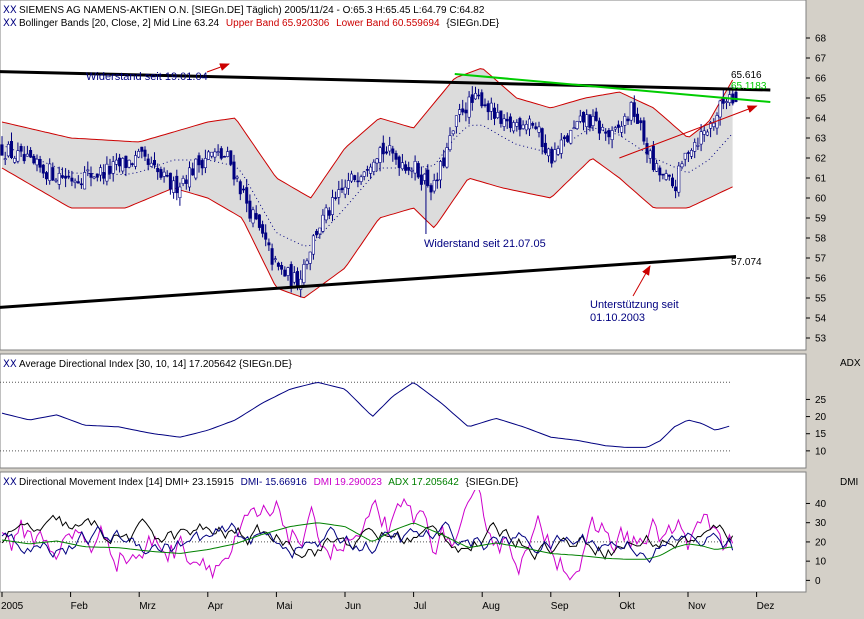 Image resolution: width=864 pixels, height=619 pixels. What do you see at coordinates (385, 81) in the screenshot?
I see `resistance-trendline-2004` at bounding box center [385, 81].